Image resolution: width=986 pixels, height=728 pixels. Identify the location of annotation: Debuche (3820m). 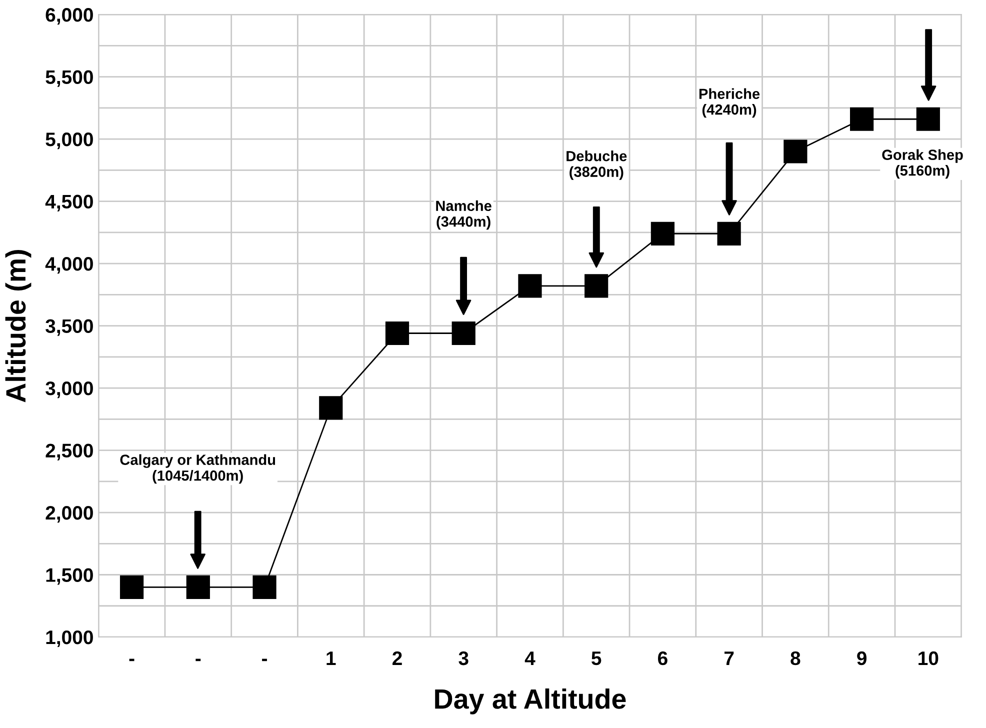
(596, 165).